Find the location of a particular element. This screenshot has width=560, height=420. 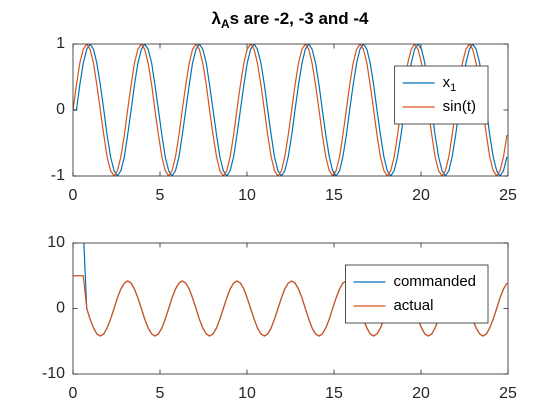

legend-name: commanded is located at coordinates (434, 281).